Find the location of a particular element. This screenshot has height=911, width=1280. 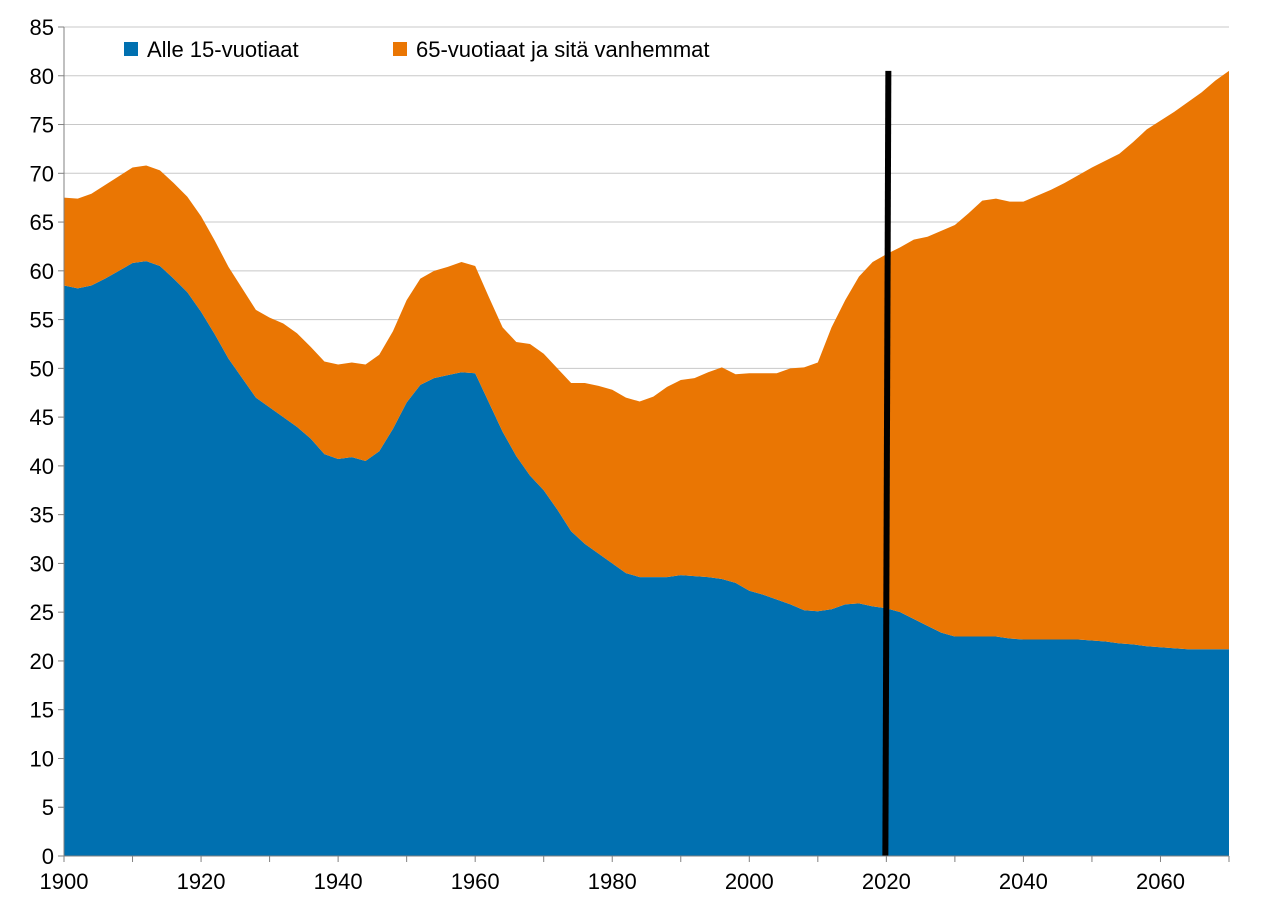

projection-line-2020 is located at coordinates (887, 463).